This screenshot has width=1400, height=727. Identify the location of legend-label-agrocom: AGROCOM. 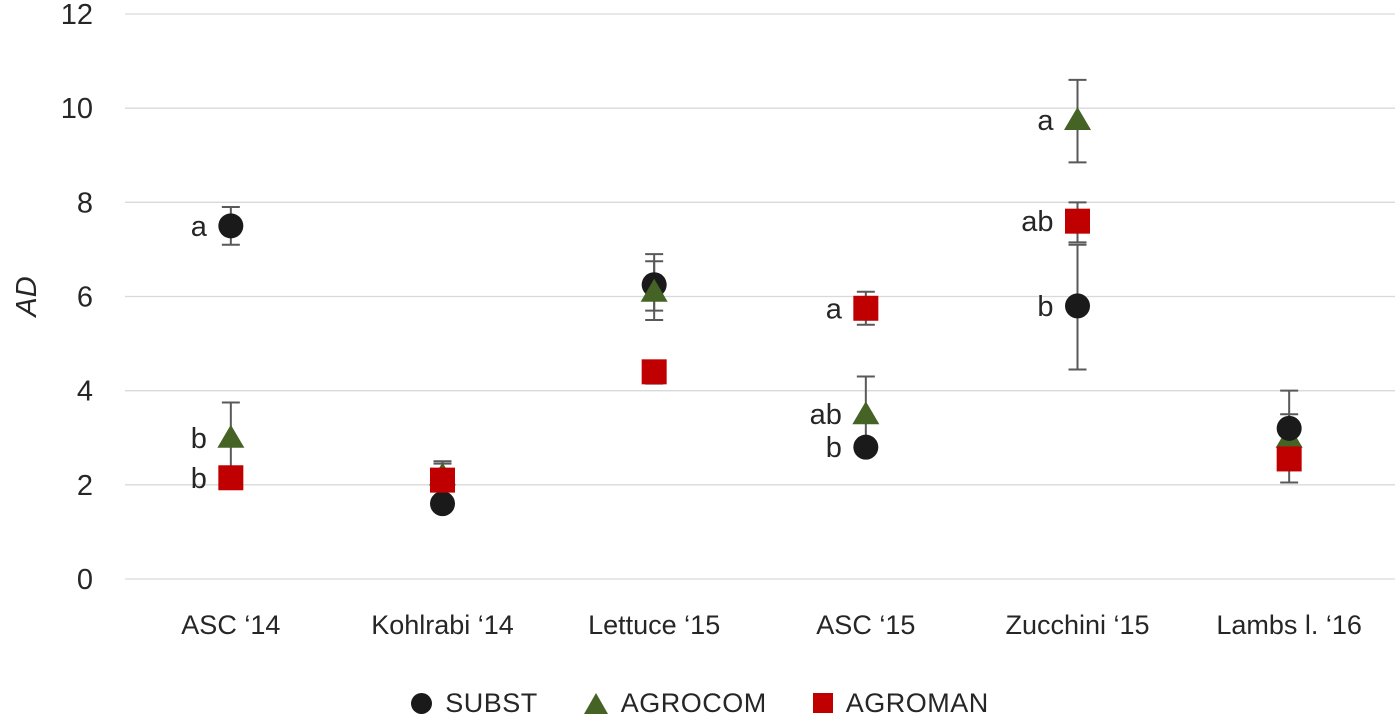
(693, 702).